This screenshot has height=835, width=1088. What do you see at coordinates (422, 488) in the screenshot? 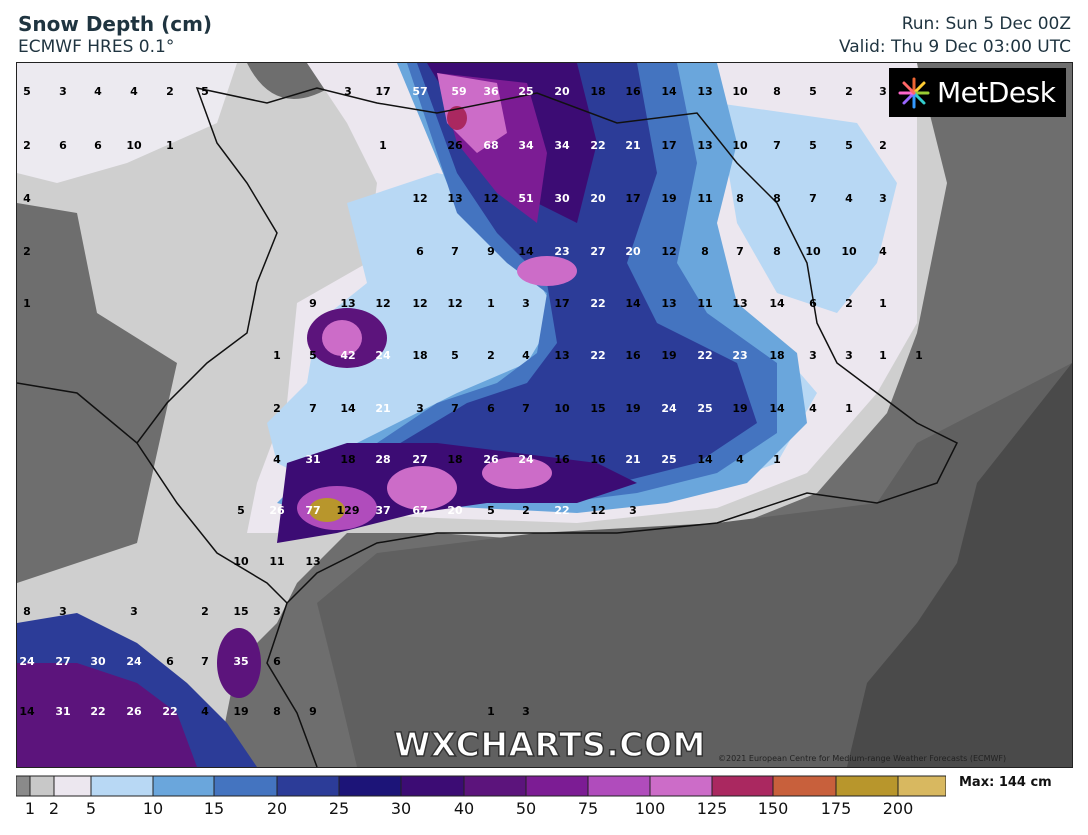
I see `snow-50-south` at bounding box center [422, 488].